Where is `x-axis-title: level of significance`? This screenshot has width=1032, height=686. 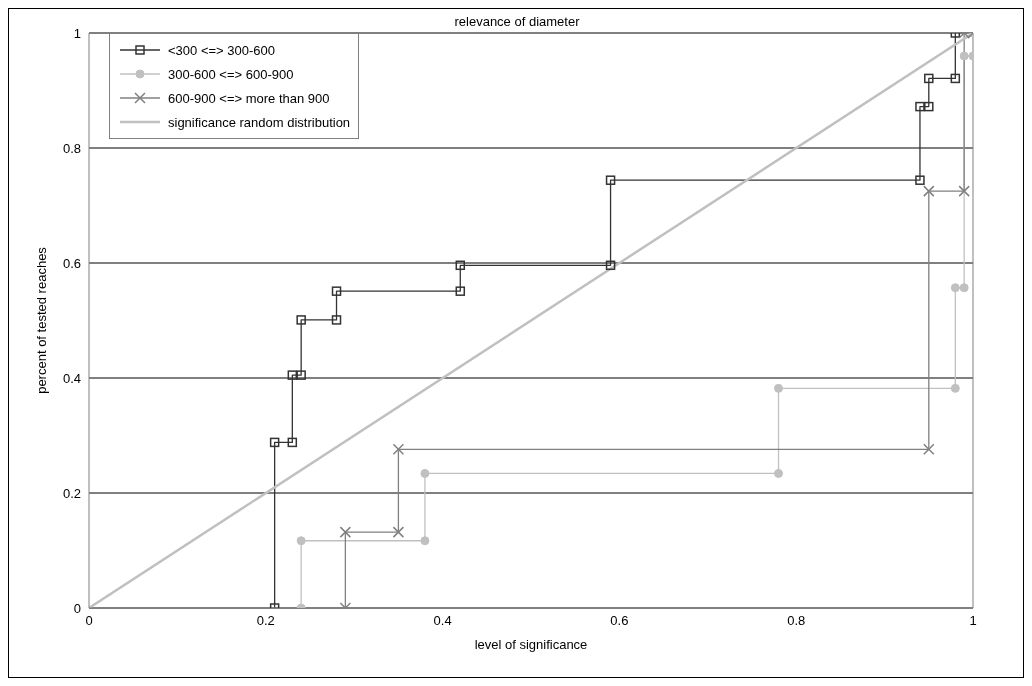 x-axis-title: level of significance is located at coordinates (531, 644).